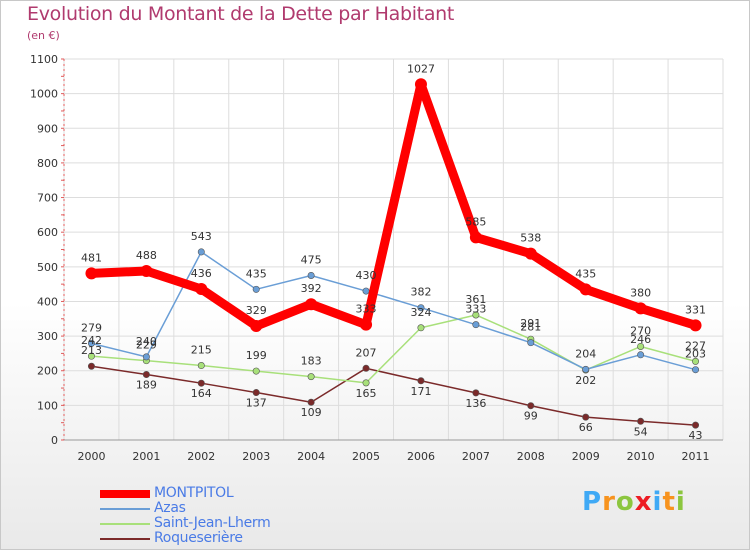 Image resolution: width=750 pixels, height=550 pixels. I want to click on data-label: 279, so click(91, 327).